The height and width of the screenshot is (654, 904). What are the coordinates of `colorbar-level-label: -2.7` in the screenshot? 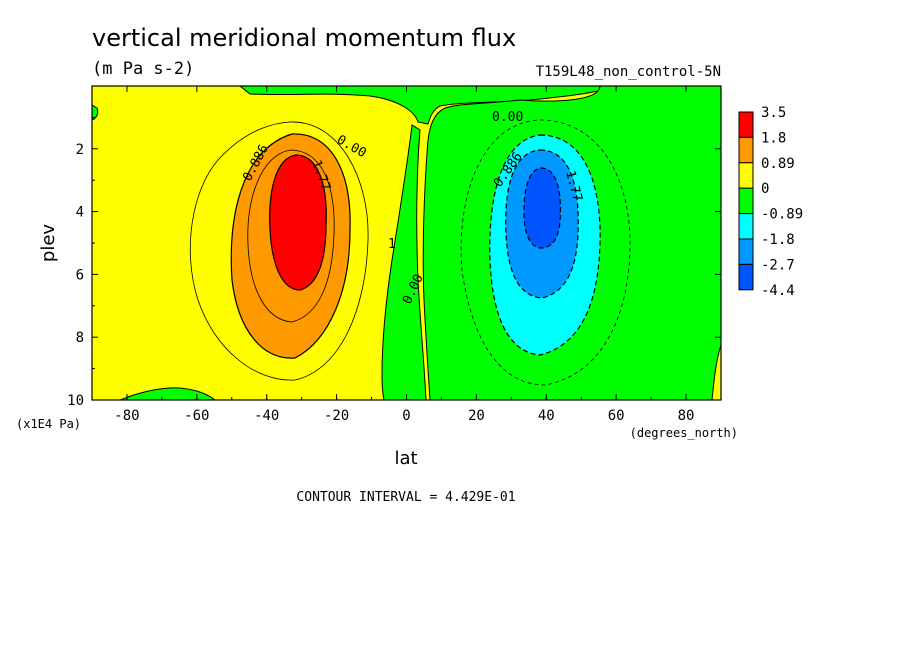 It's located at (778, 265).